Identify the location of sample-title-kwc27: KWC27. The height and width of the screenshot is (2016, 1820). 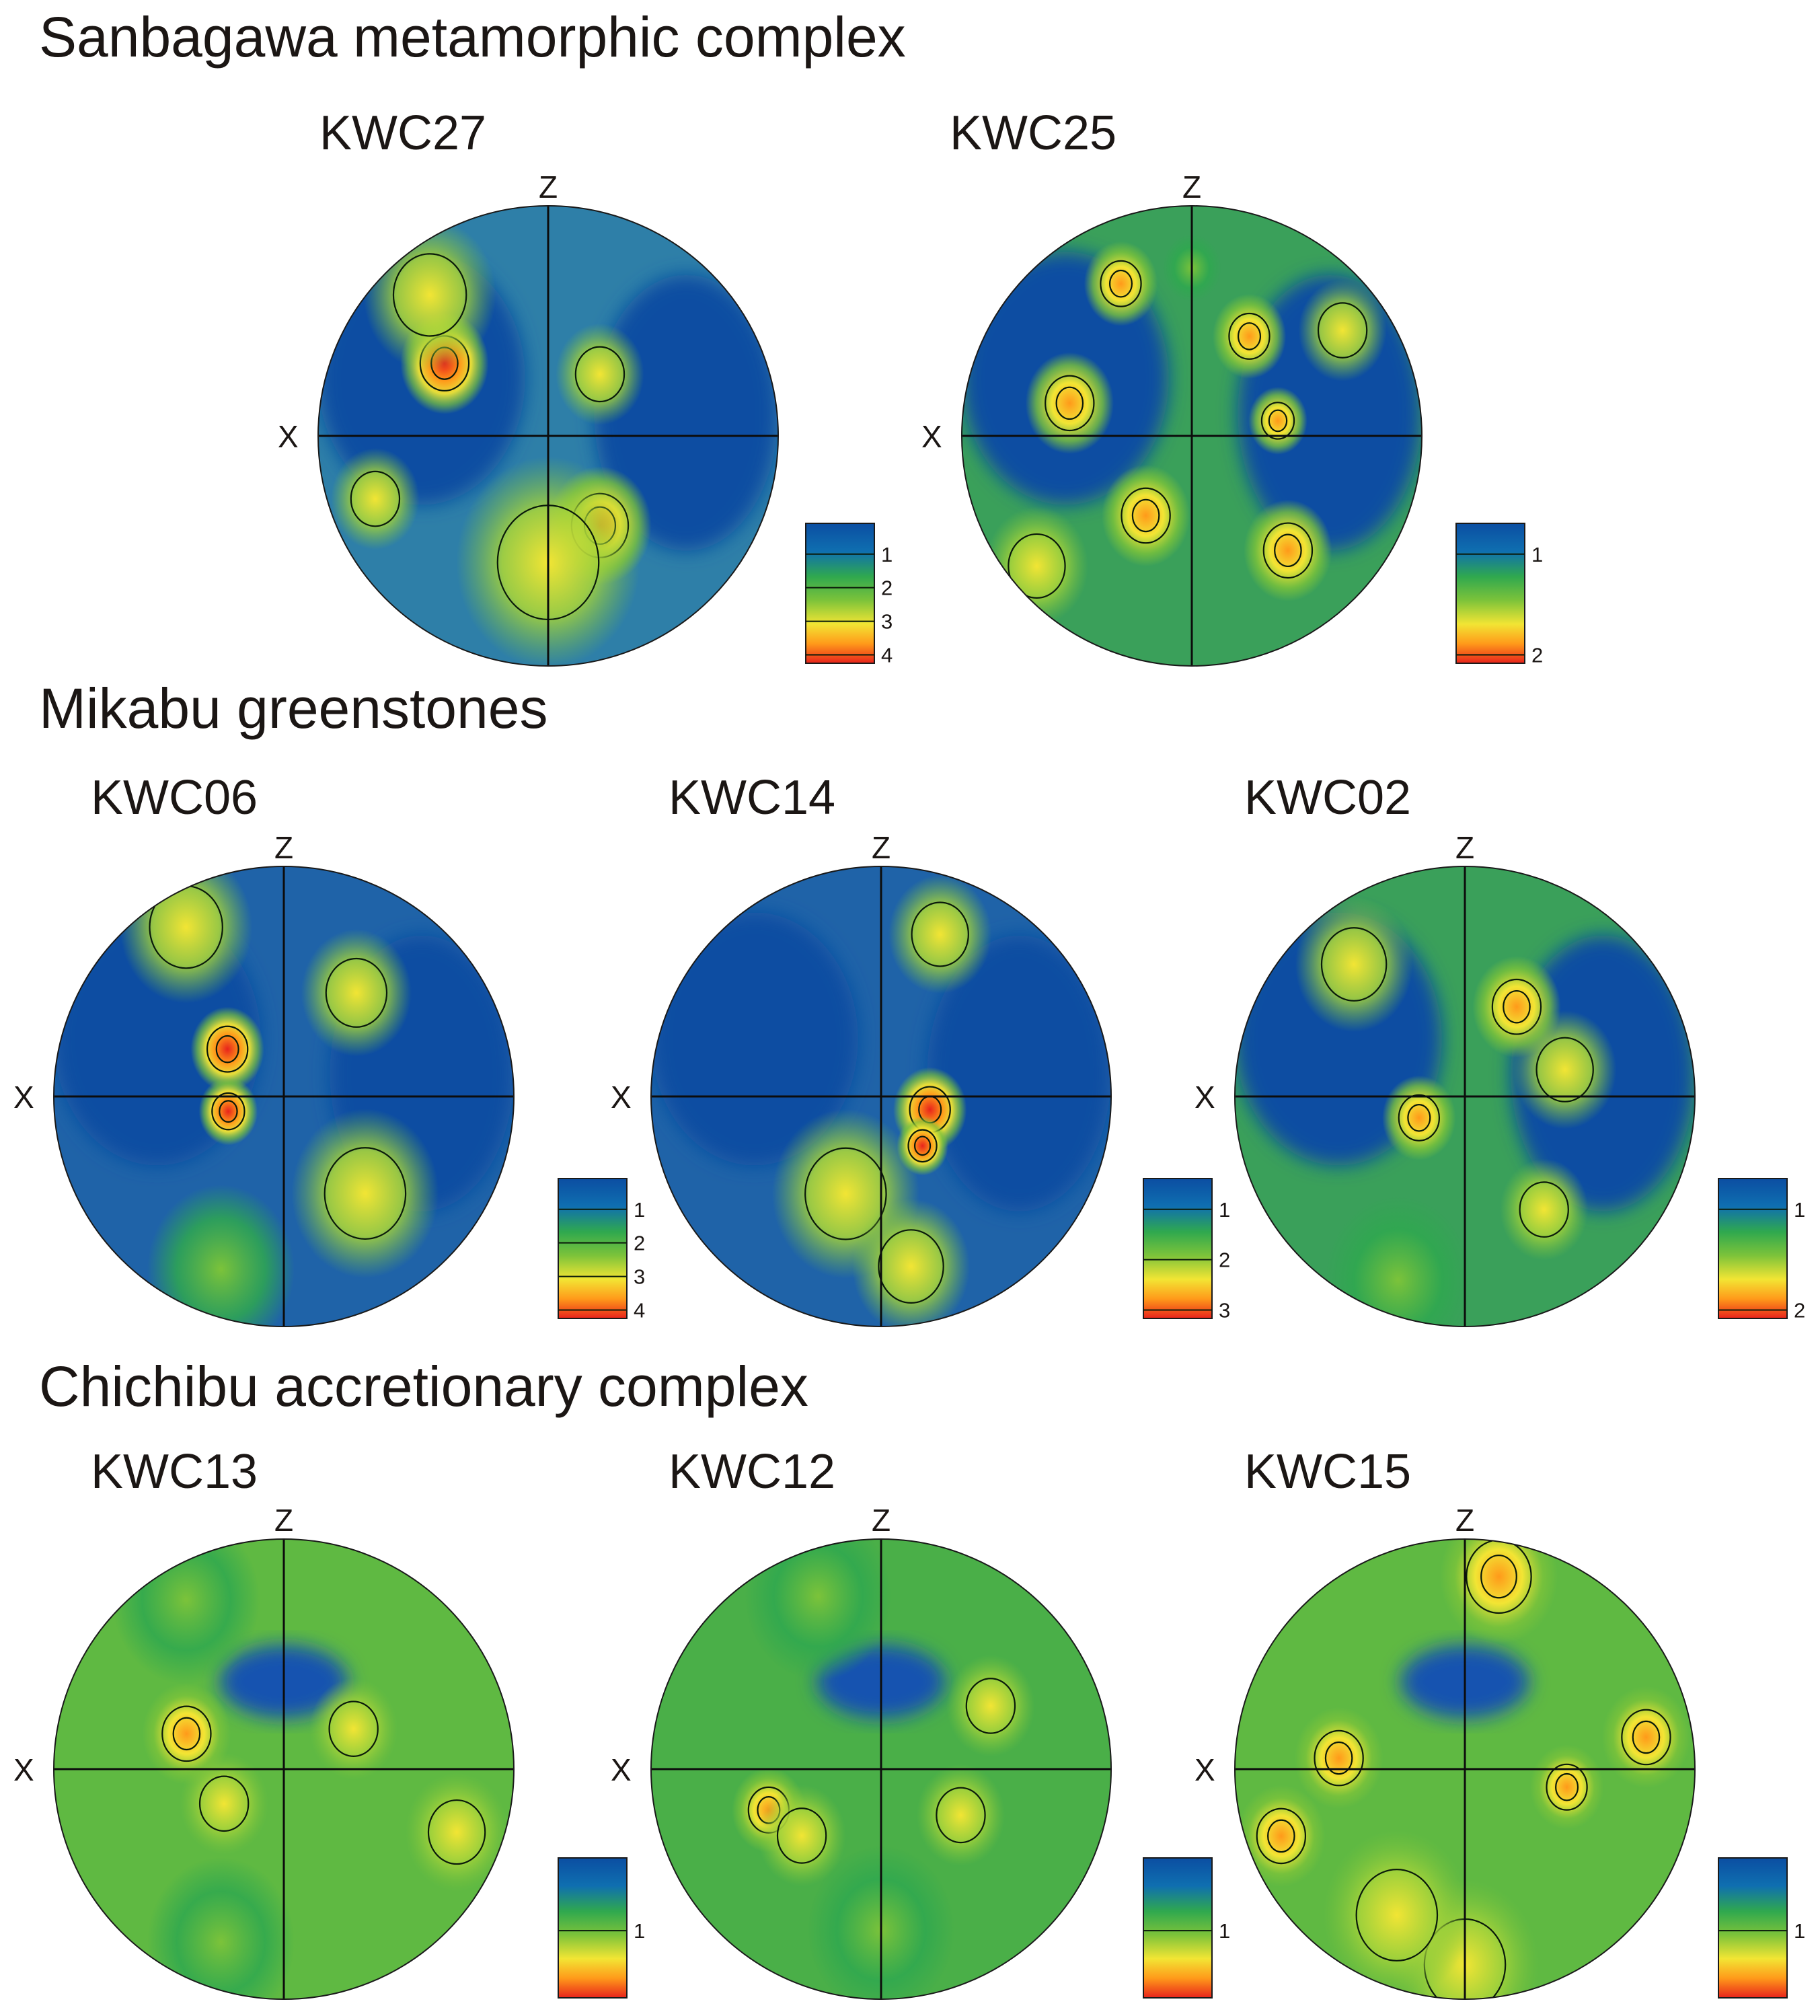
(403, 133).